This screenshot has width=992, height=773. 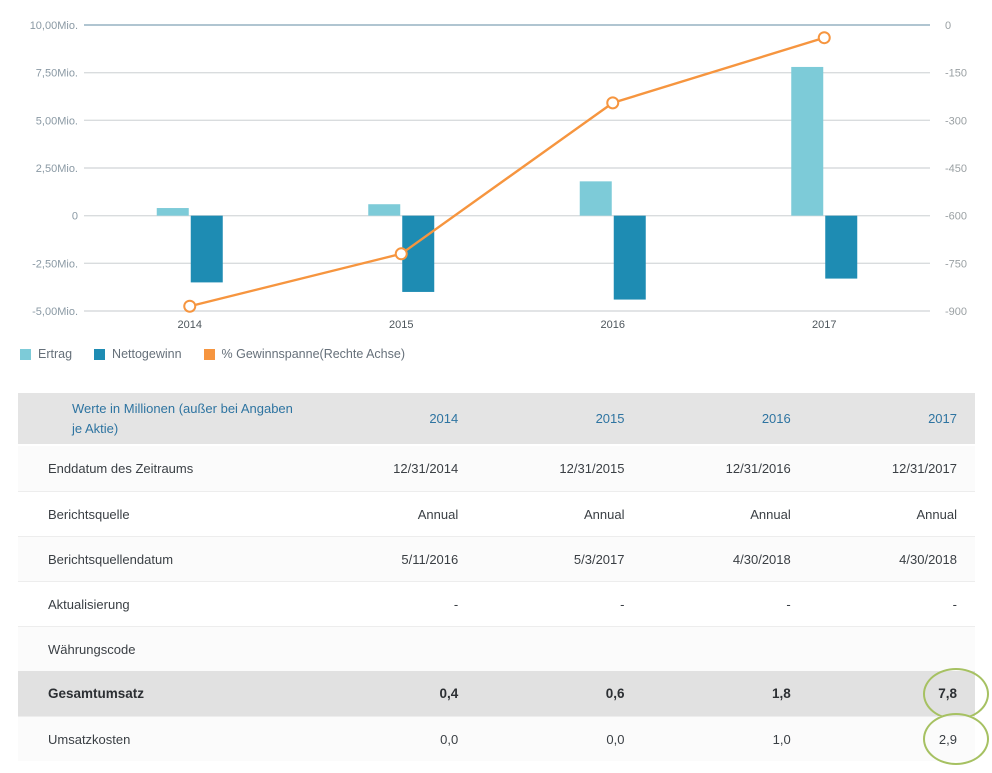 What do you see at coordinates (956, 217) in the screenshot?
I see `right-axis-tick-label: -600` at bounding box center [956, 217].